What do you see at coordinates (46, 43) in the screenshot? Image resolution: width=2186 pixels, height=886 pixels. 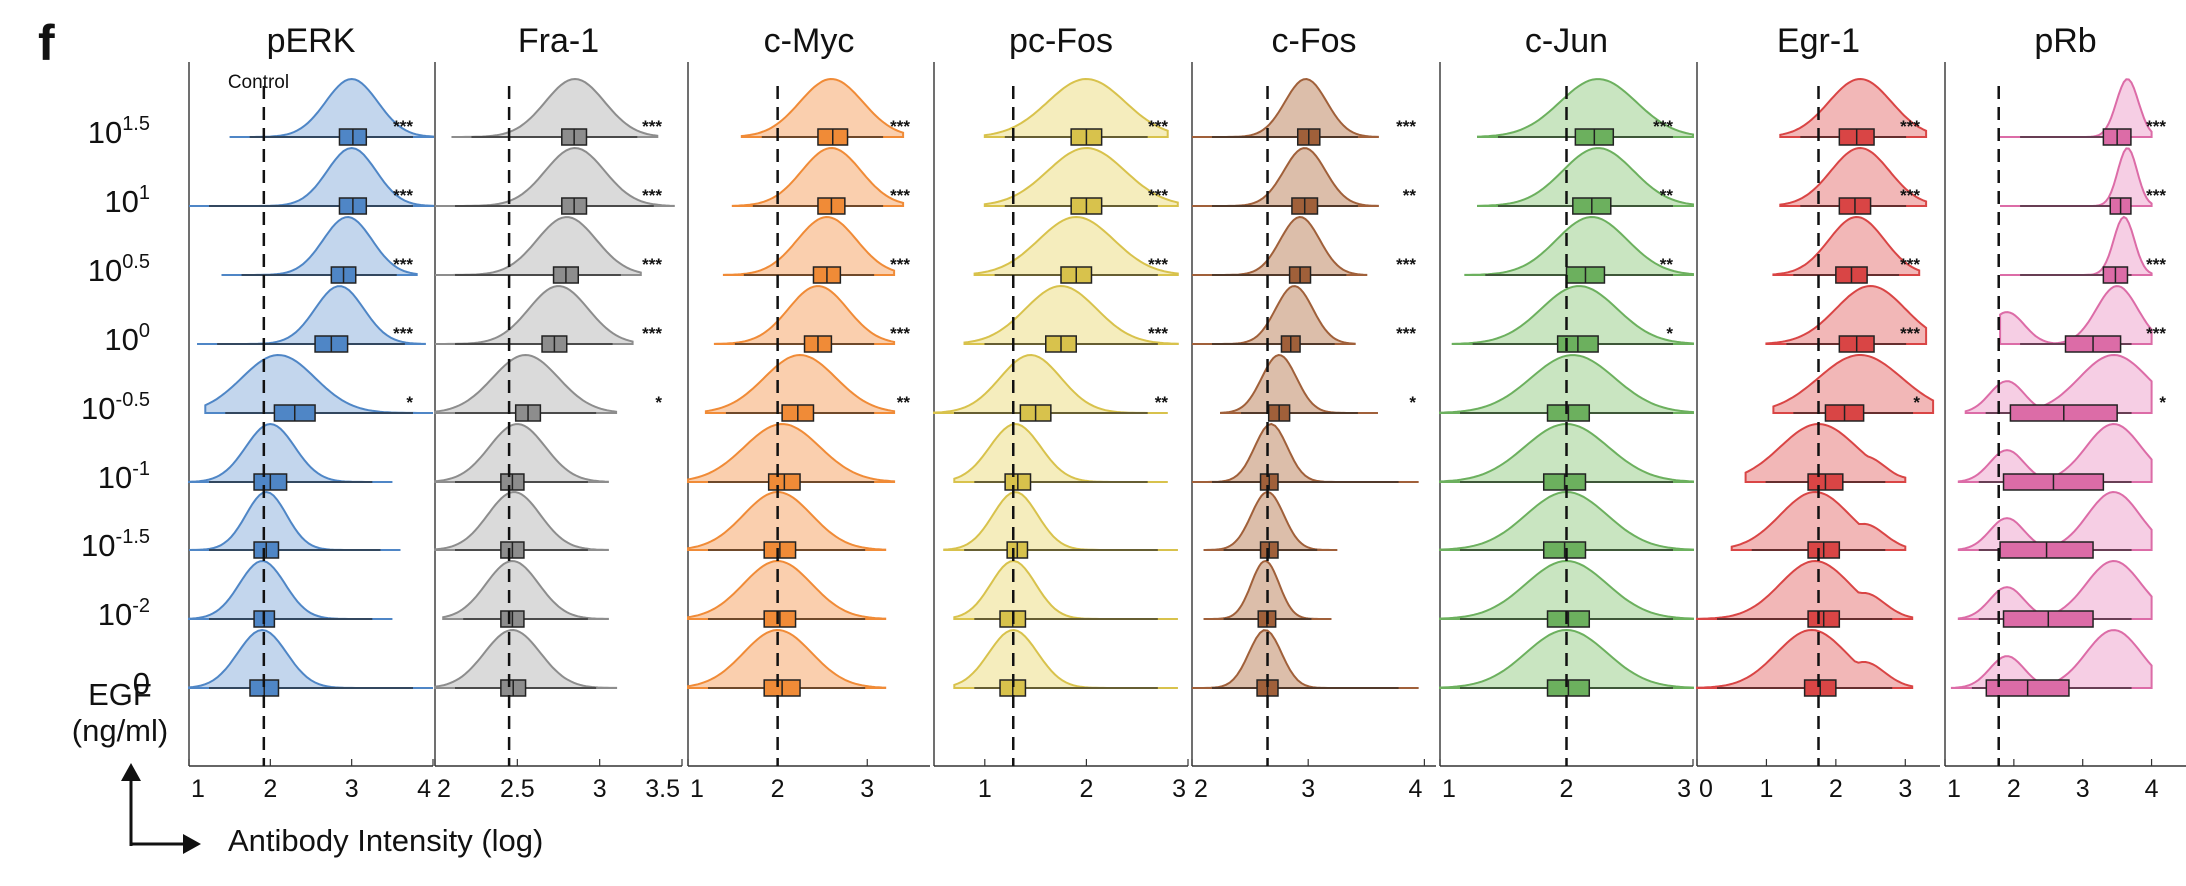 I see `figure-panel-label: f` at bounding box center [46, 43].